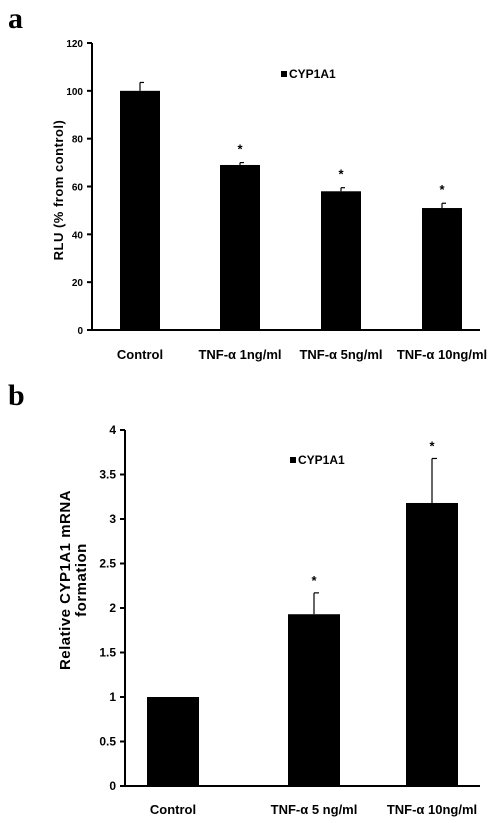 The image size is (490, 823). Describe the element at coordinates (78, 235) in the screenshot. I see `y-tick-label: 40` at that location.